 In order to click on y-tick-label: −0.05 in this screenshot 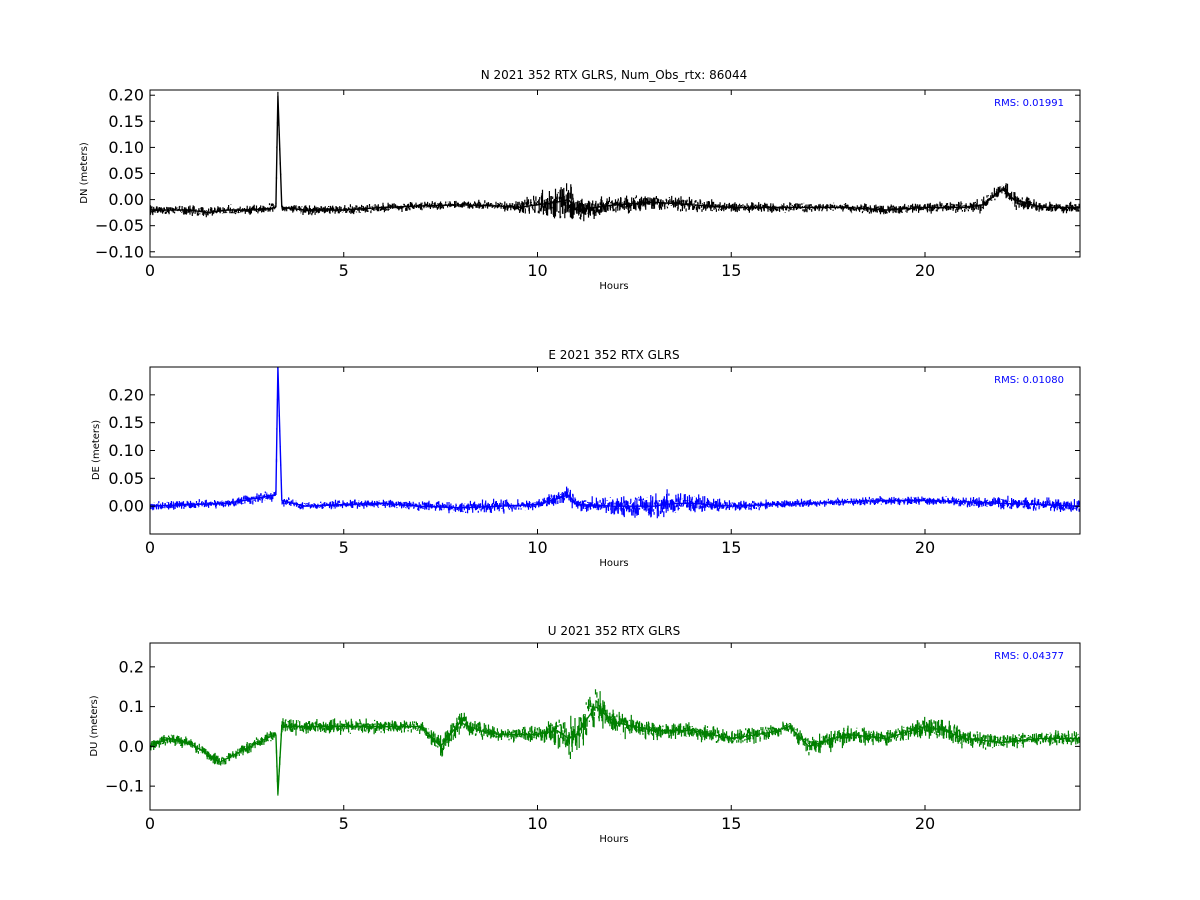, I will do `click(119, 225)`.